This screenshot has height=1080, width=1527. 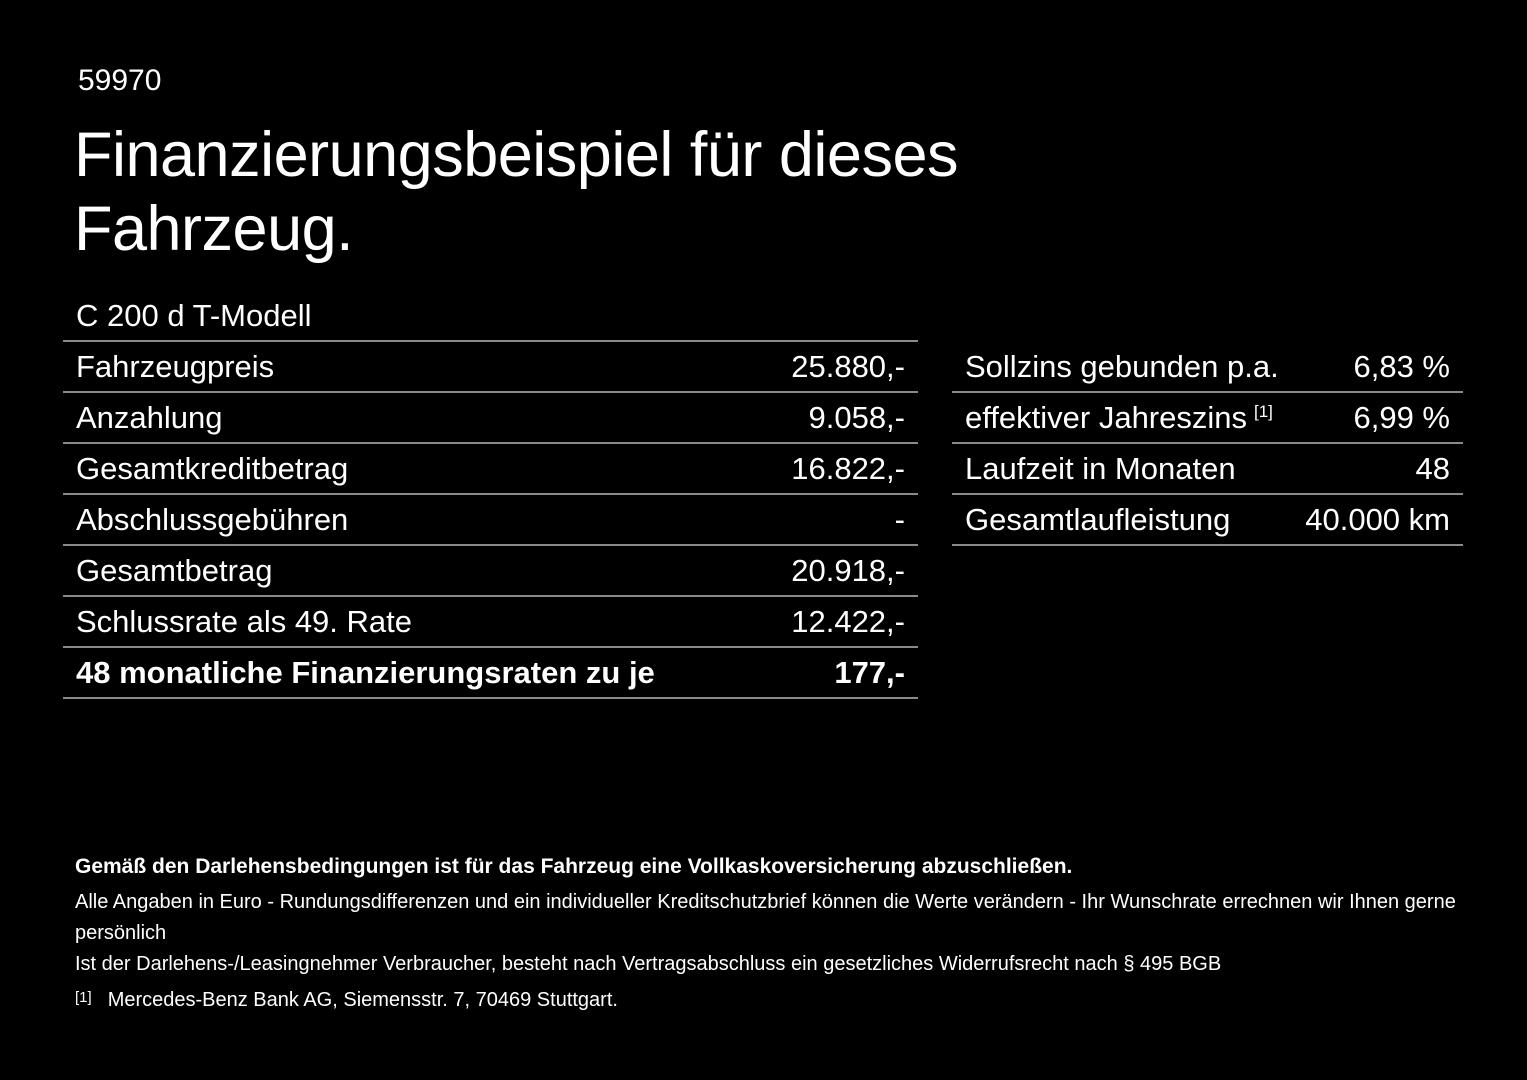 I want to click on table-row-fahrzeugpreis: Fahrzeugpreis 25.880,-, so click(x=490, y=367).